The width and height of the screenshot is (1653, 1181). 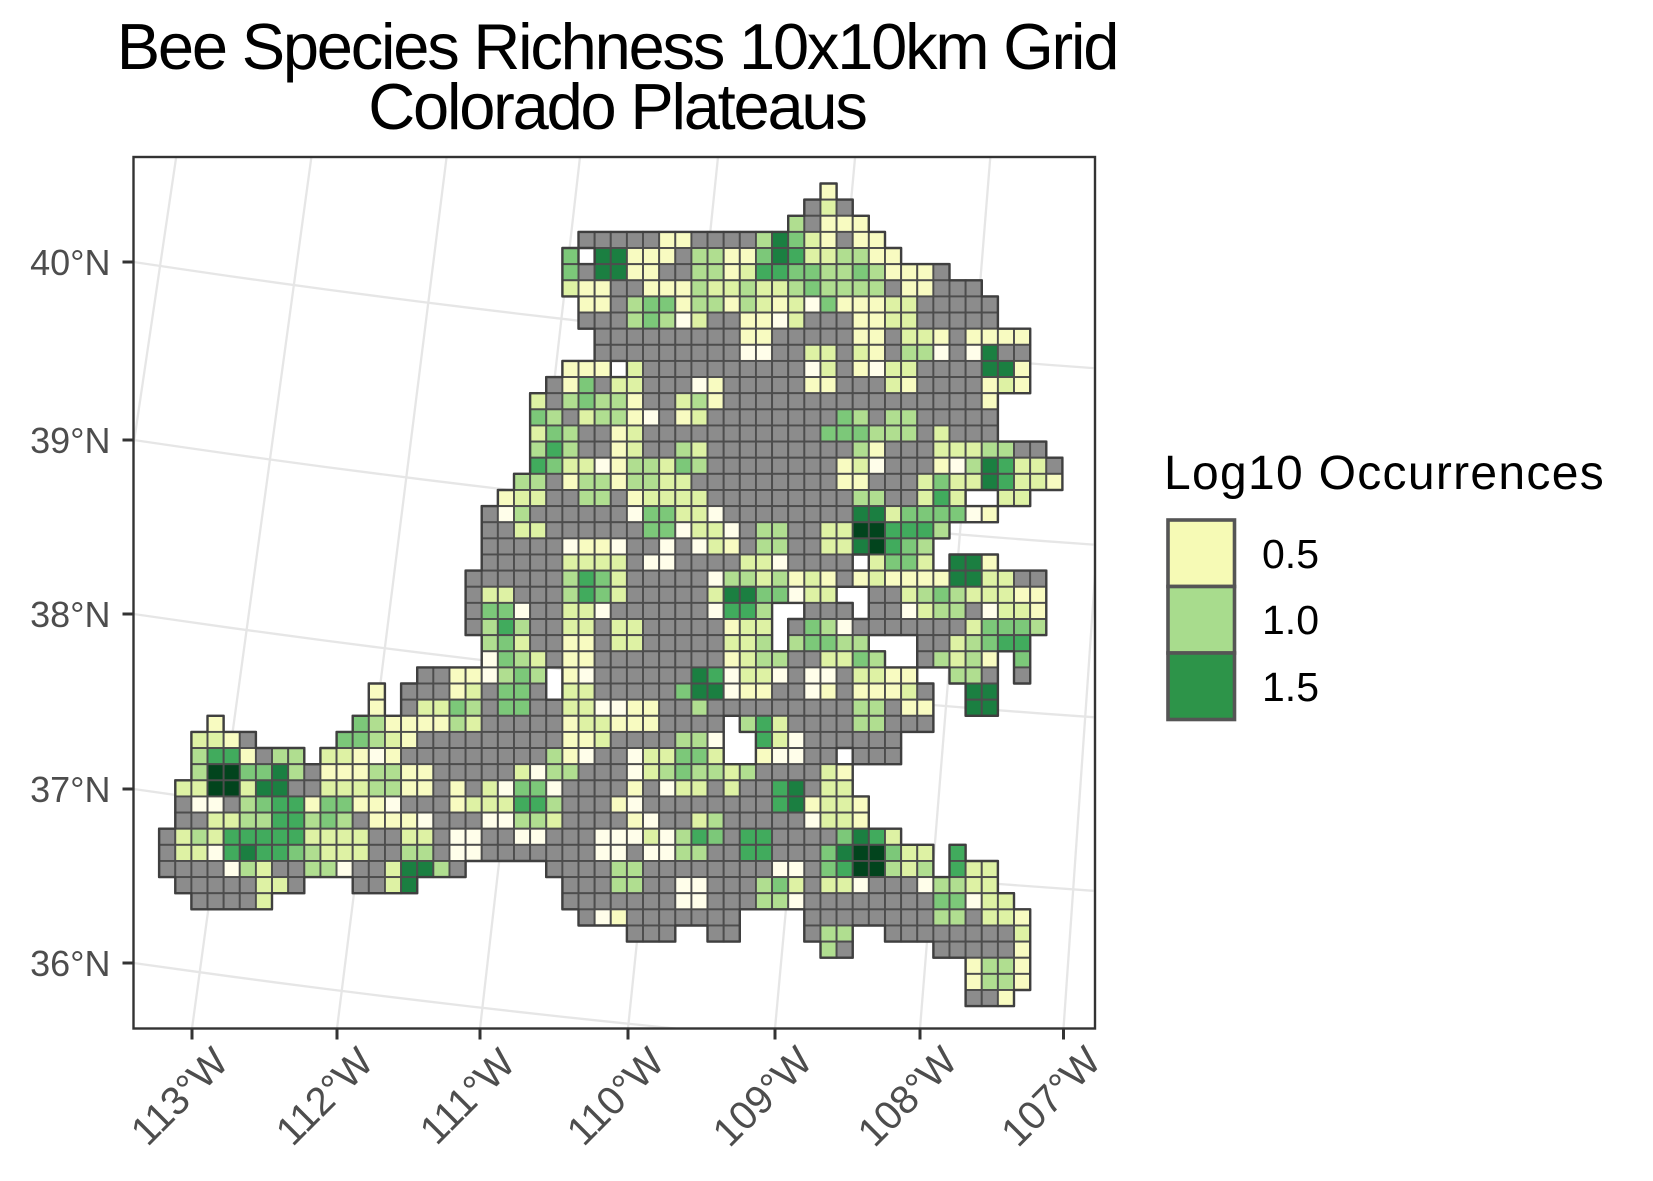 I want to click on svg-text: Colorado Plateaus, so click(x=617, y=106).